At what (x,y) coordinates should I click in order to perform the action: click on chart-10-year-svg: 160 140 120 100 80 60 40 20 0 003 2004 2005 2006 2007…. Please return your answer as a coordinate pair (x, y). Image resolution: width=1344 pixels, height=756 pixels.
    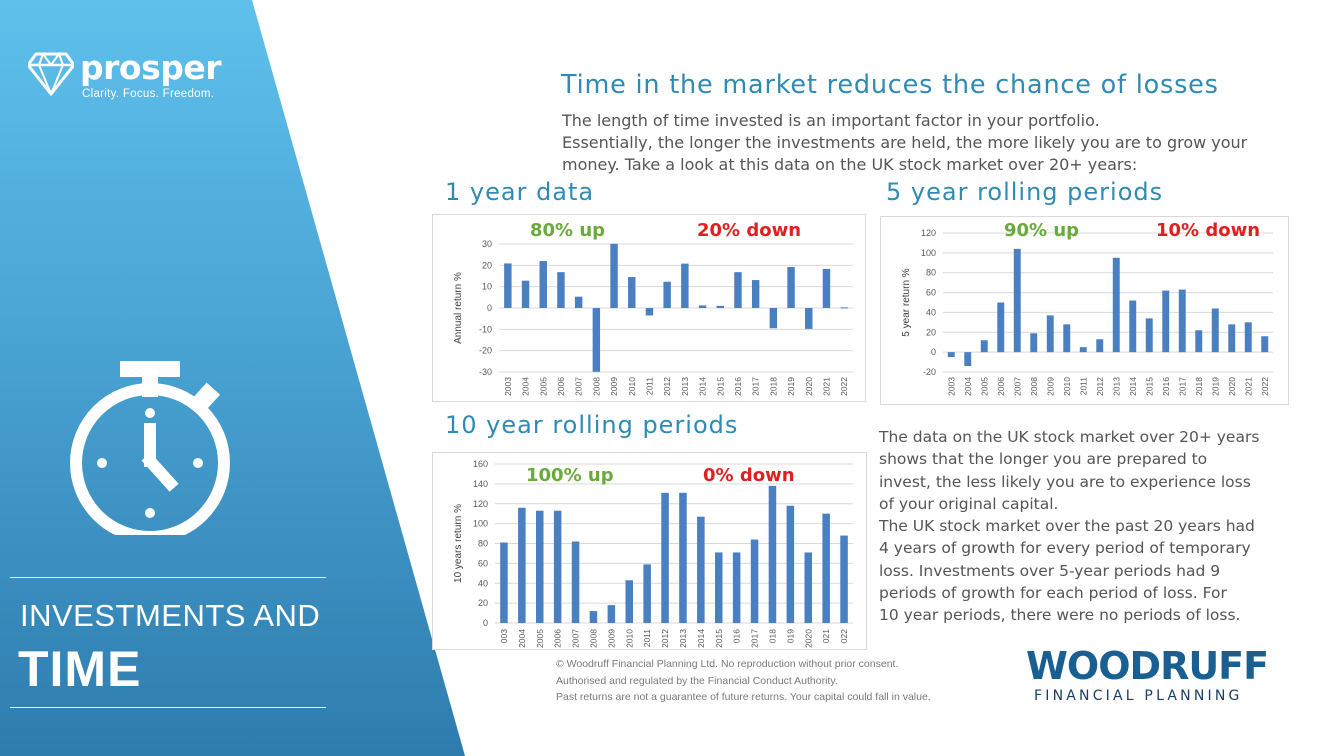
    Looking at the image, I should click on (653, 553).